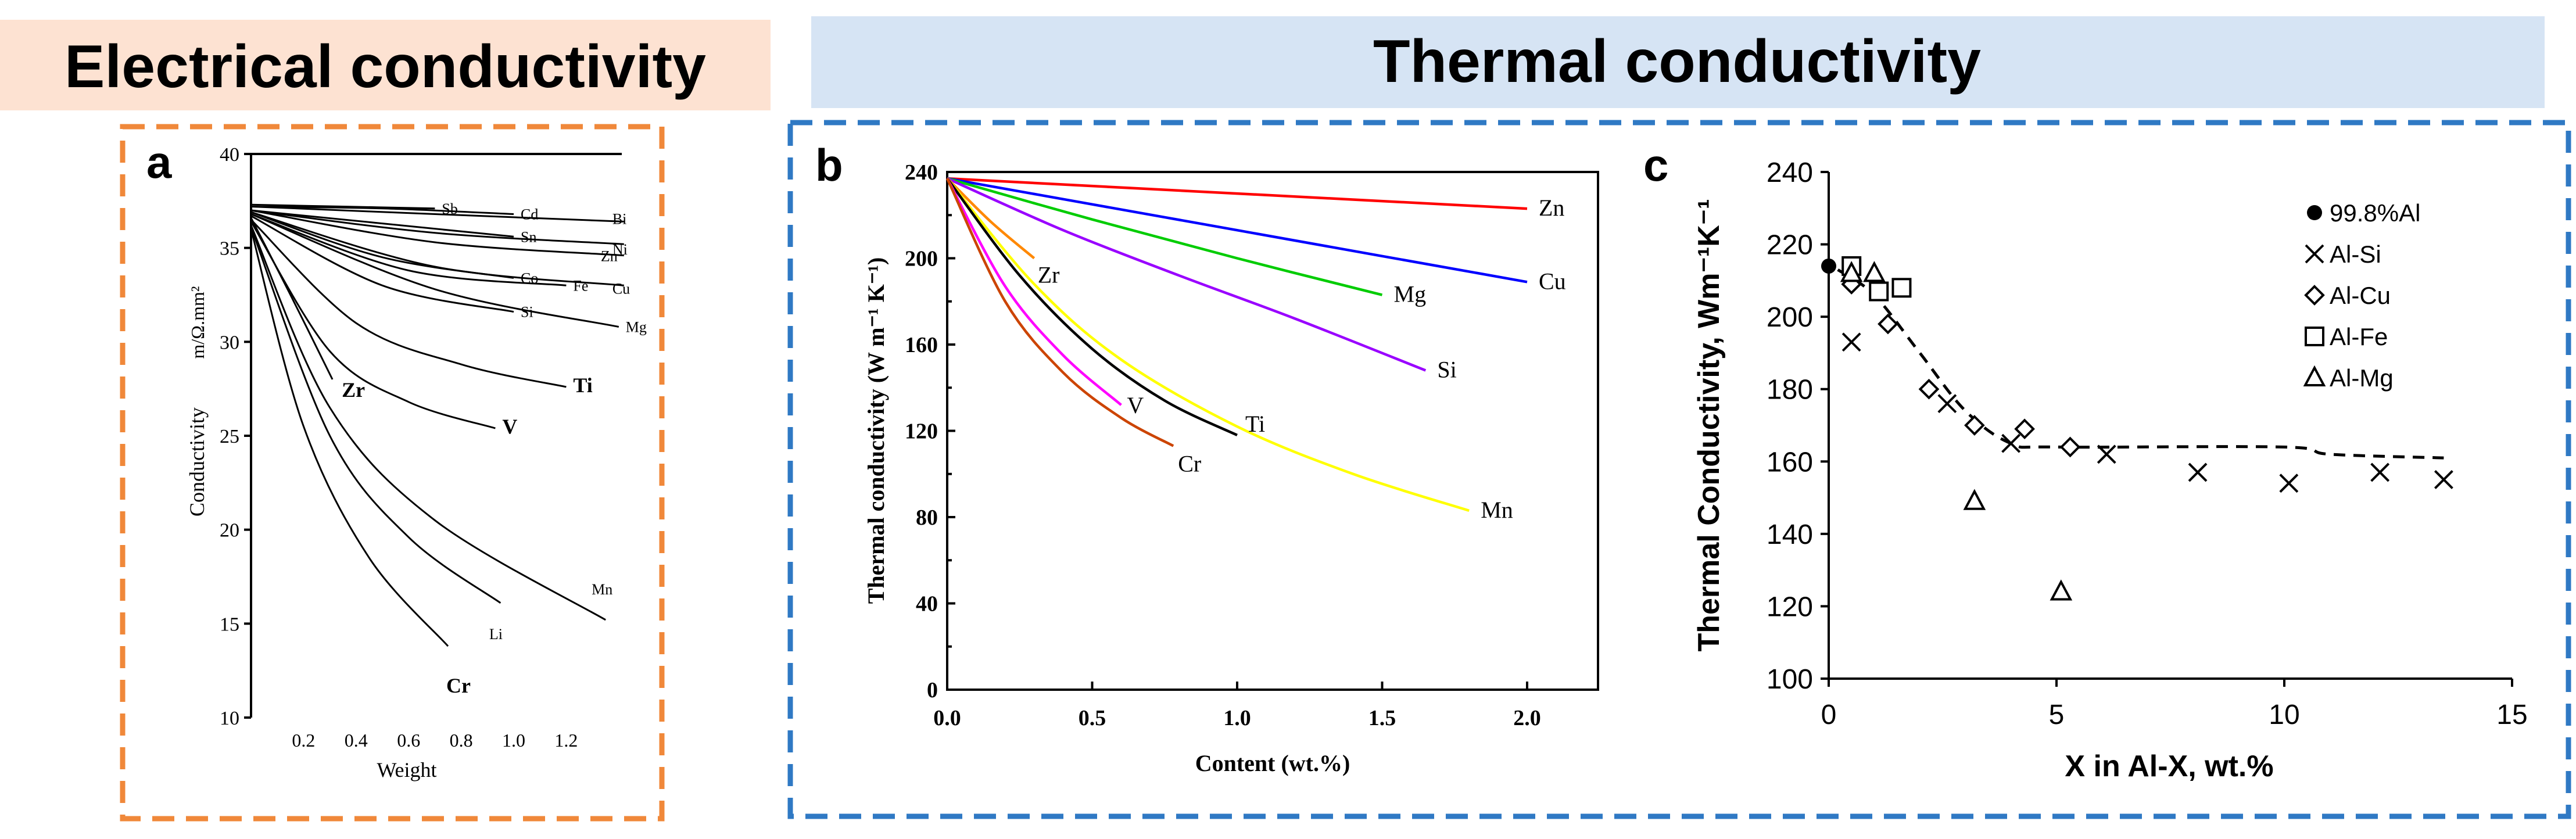 This screenshot has width=2576, height=839. What do you see at coordinates (342, 206) in the screenshot?
I see `panel-a-series-sb` at bounding box center [342, 206].